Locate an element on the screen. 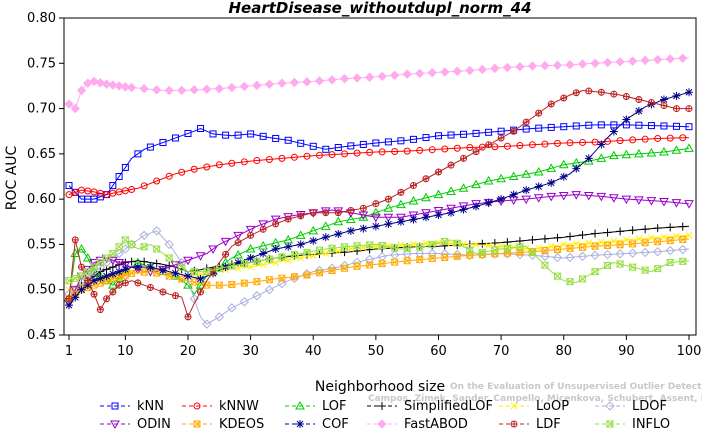 This screenshot has height=434, width=702. legend-label: kNN is located at coordinates (150, 406).